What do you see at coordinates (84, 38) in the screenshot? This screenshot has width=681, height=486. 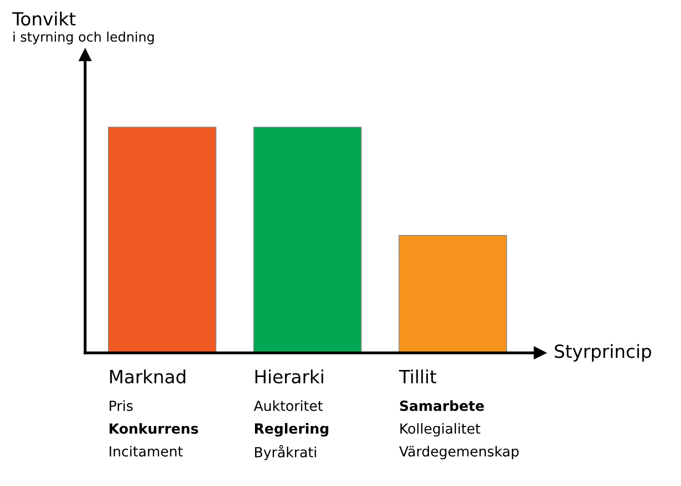 I see `chart-subtitle: i styrning och ledning` at bounding box center [84, 38].